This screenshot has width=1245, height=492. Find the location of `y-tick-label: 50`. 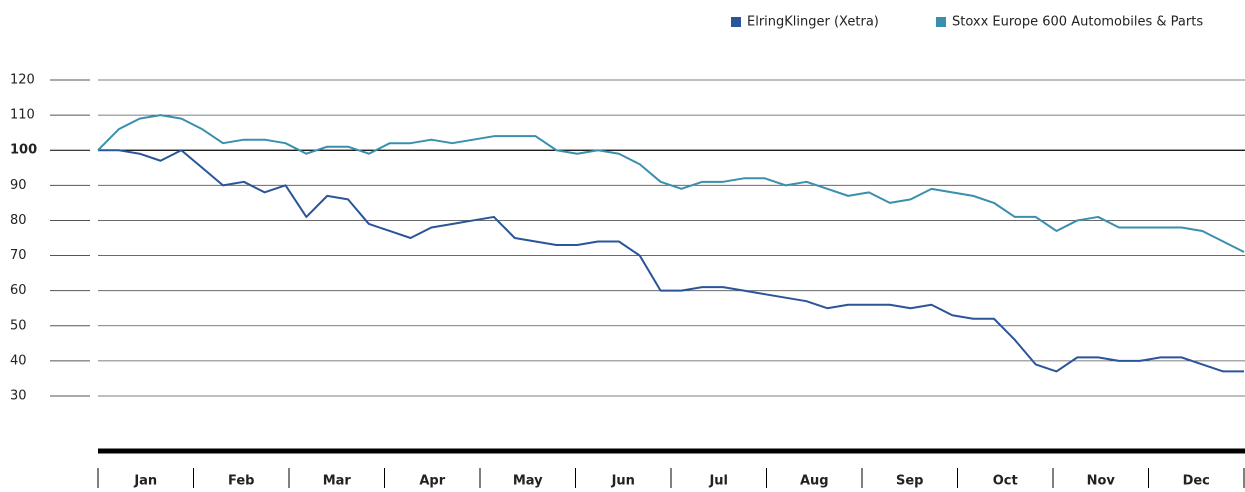

y-tick-label: 50 is located at coordinates (18, 325).